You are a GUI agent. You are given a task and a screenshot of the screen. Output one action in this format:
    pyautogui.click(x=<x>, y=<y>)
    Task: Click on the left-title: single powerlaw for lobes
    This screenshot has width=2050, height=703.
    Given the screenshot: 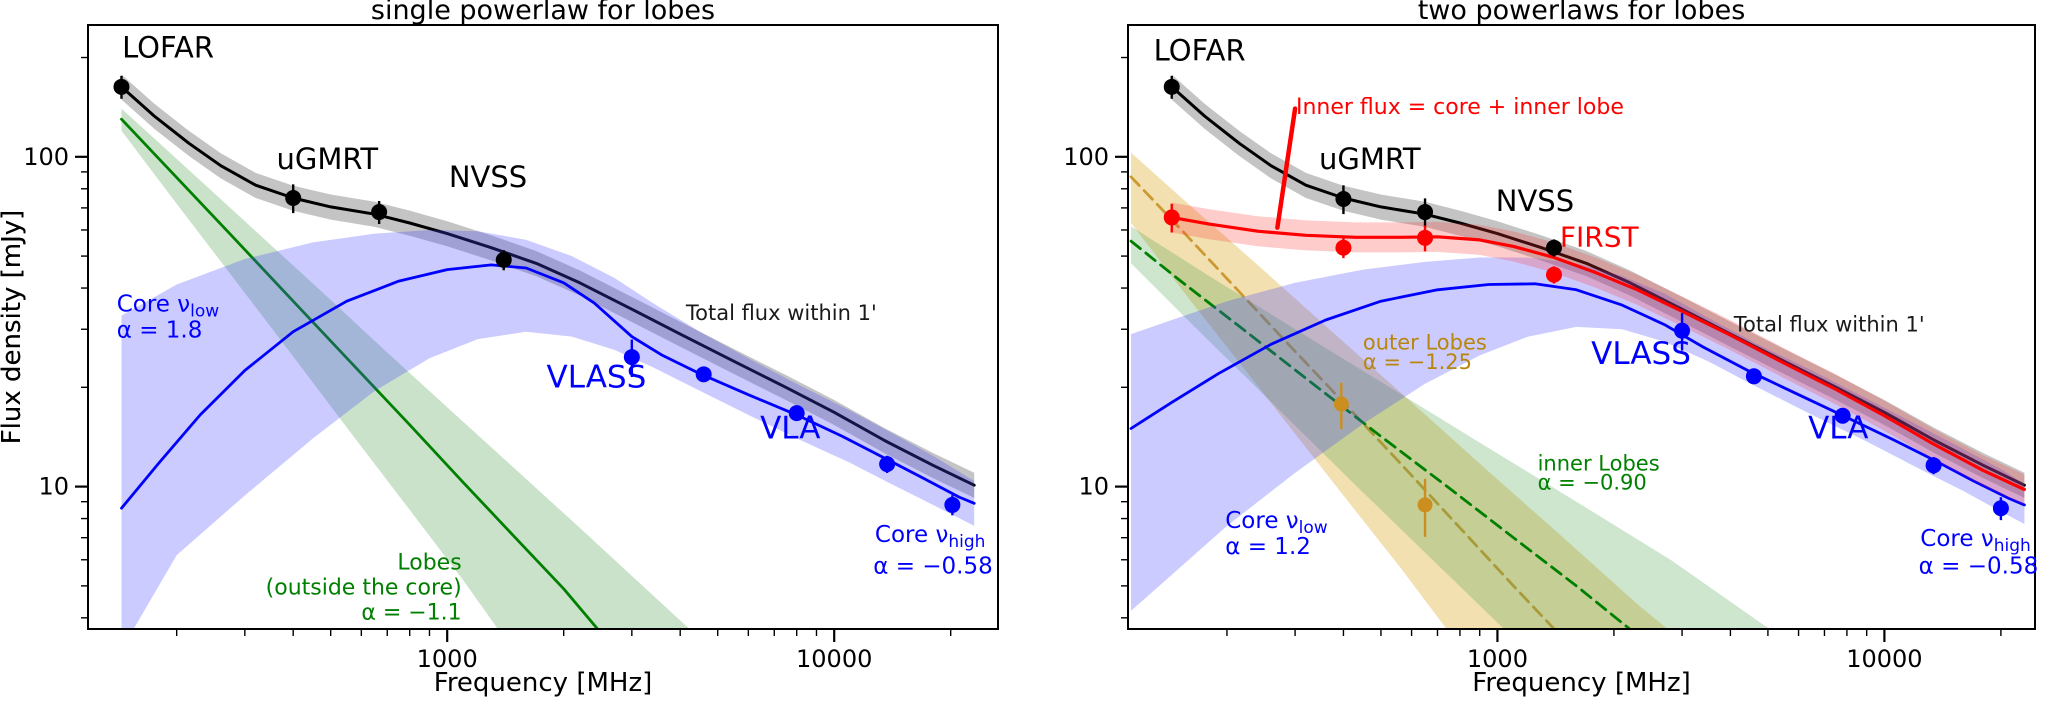 What is the action you would take?
    pyautogui.click(x=543, y=13)
    